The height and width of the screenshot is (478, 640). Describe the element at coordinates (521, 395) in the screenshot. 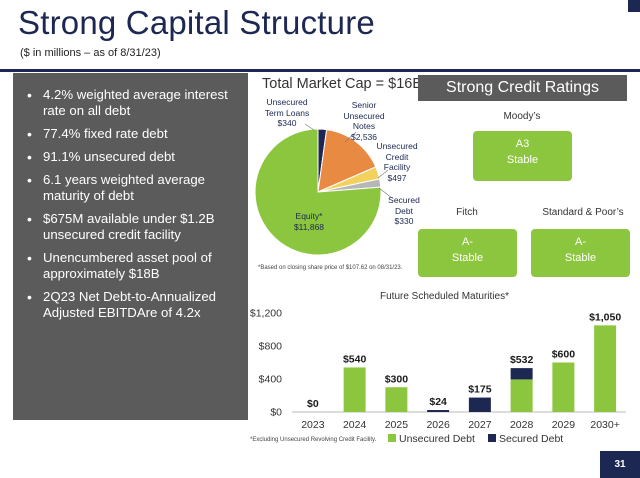

I see `bar-unsecured-2028` at that location.